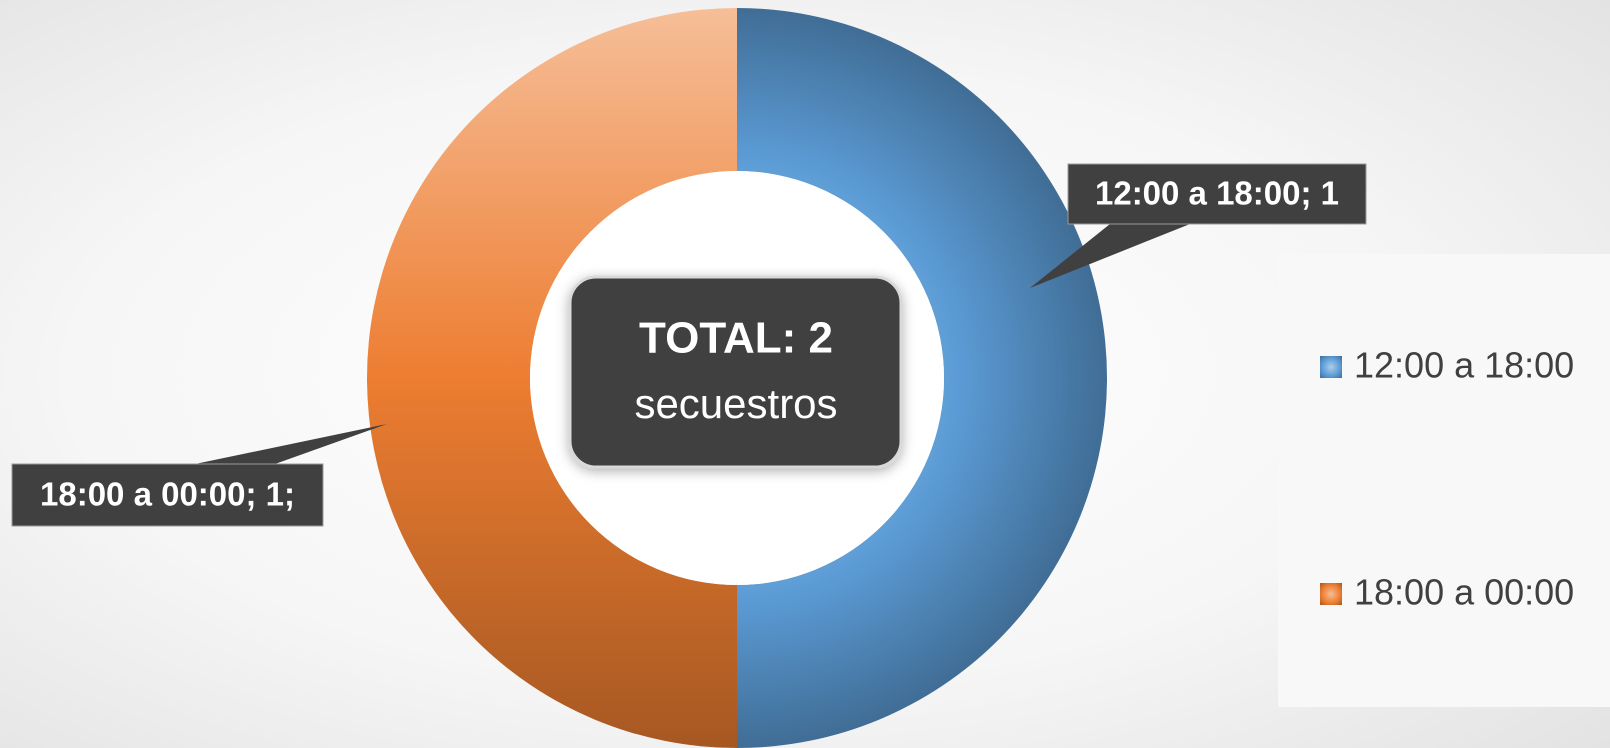 The width and height of the screenshot is (1610, 748). I want to click on center-total: TOTAL: 2, so click(736, 338).